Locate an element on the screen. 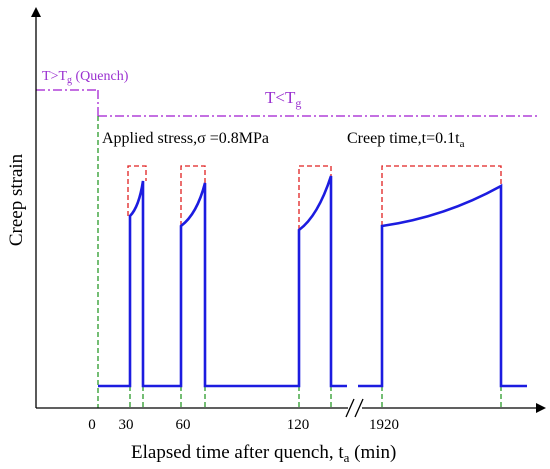 Image resolution: width=550 pixels, height=469 pixels. temperature-history-line is located at coordinates (287, 103).